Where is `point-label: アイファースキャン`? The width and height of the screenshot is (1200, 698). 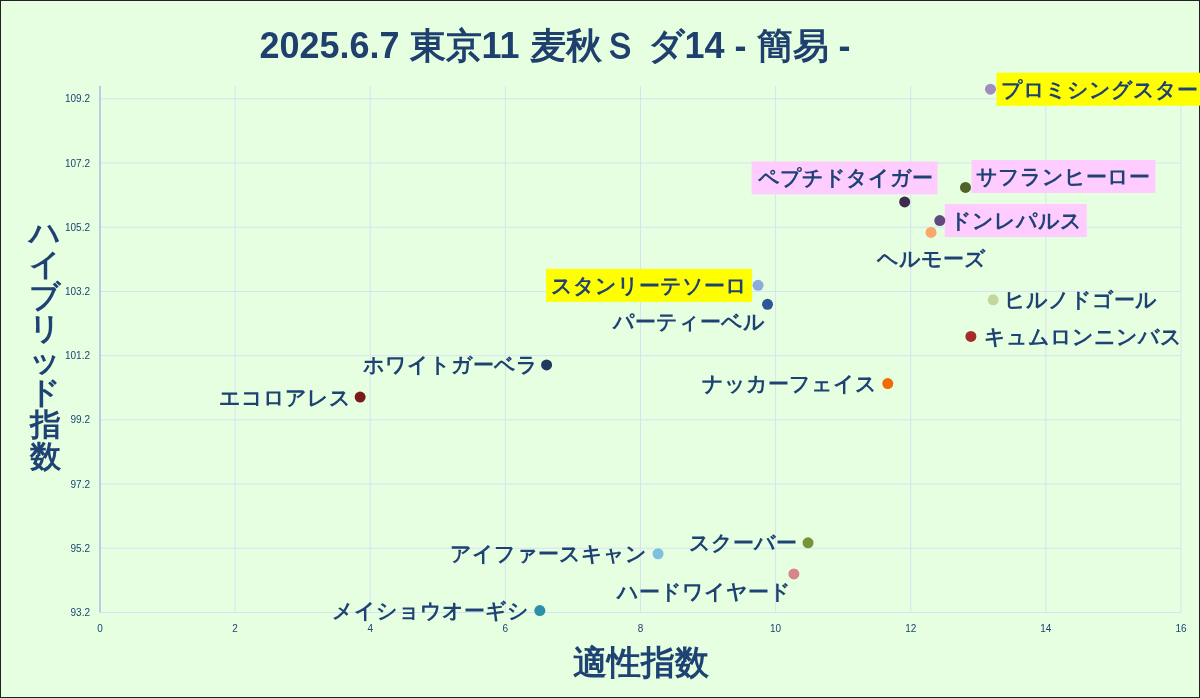 point-label: アイファースキャン is located at coordinates (549, 554).